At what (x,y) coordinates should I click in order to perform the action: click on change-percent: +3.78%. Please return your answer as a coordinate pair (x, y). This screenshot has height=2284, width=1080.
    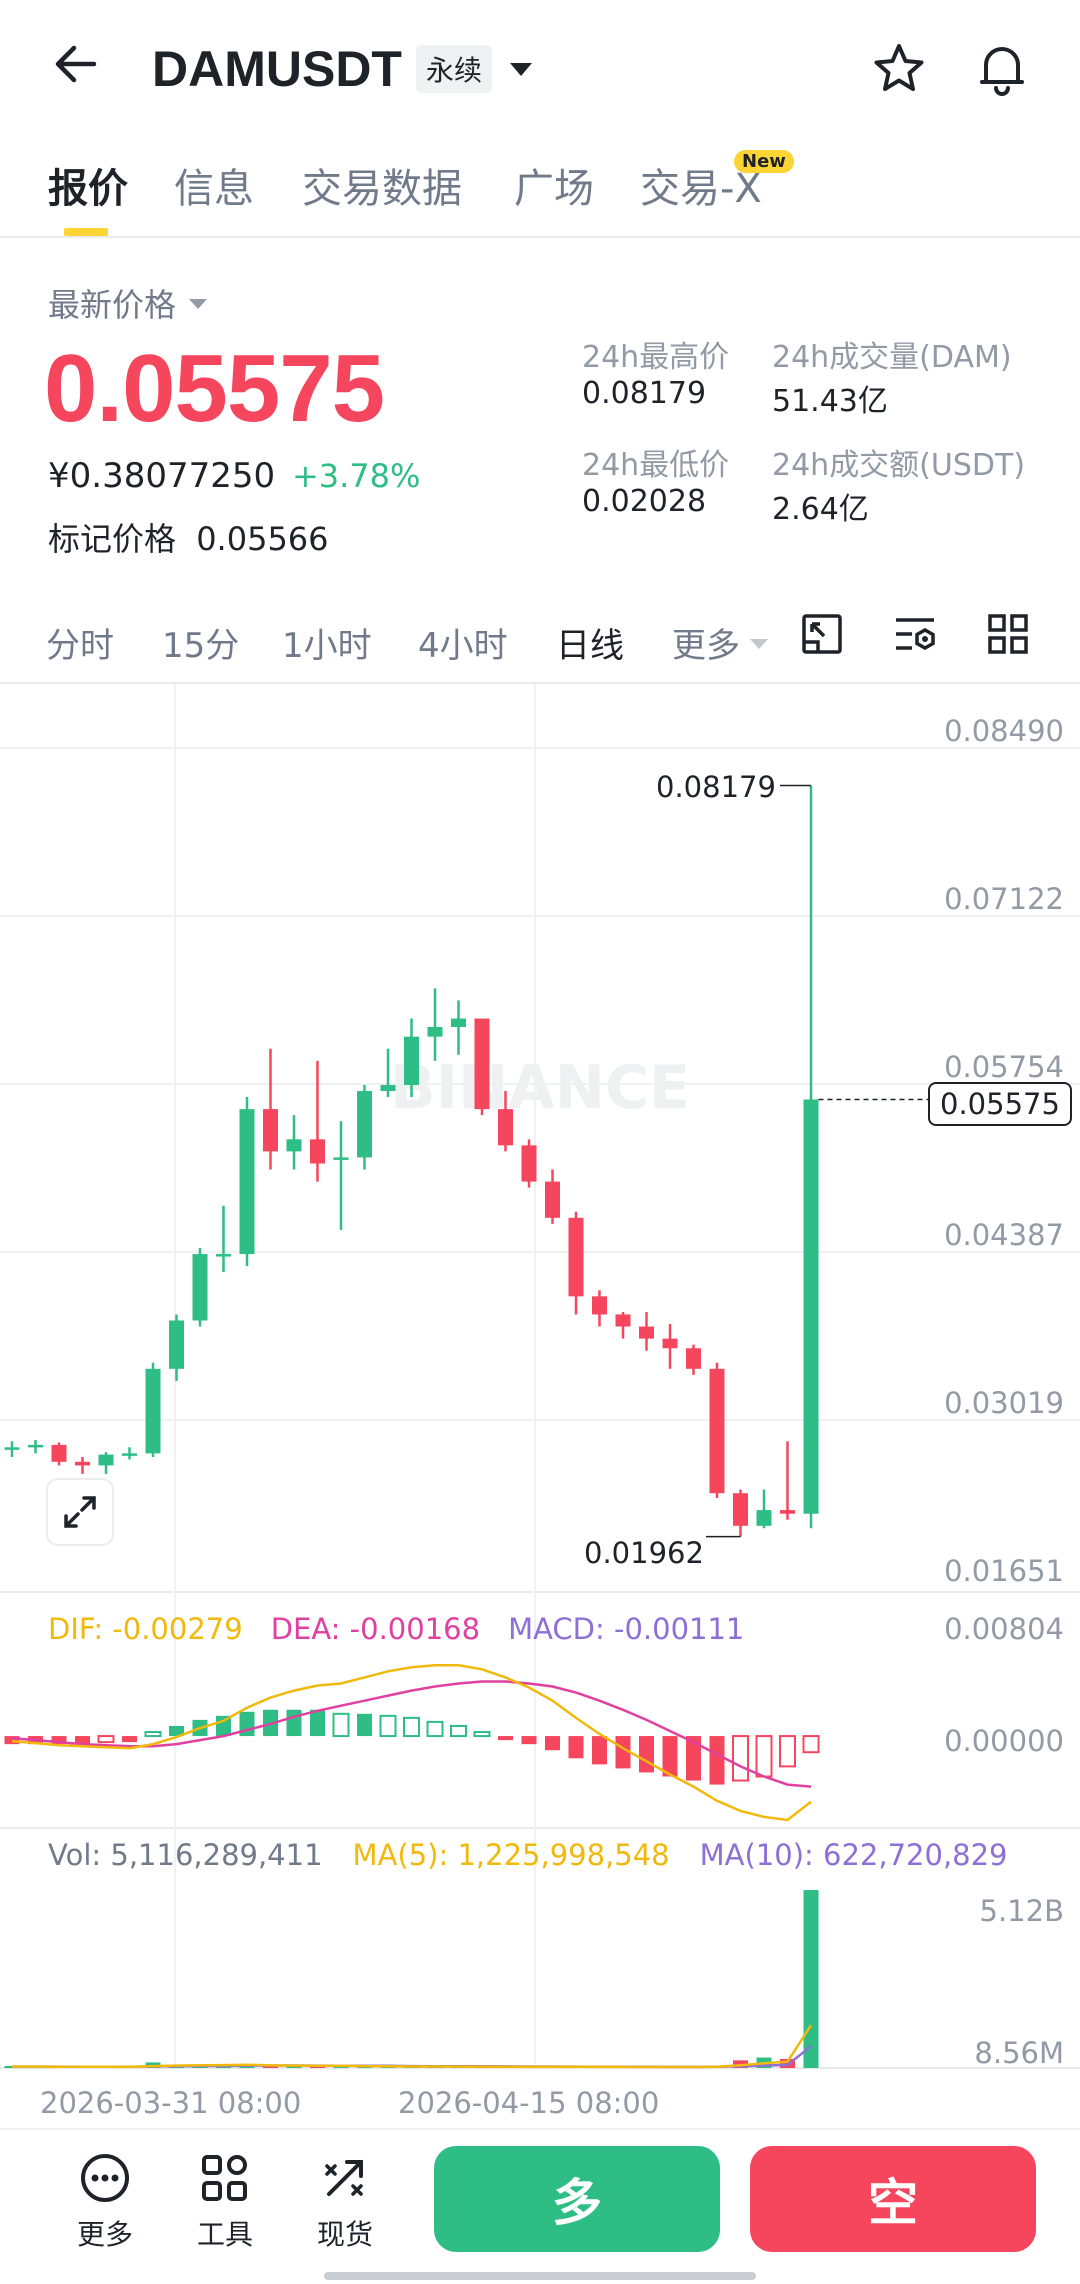
    Looking at the image, I should click on (356, 476).